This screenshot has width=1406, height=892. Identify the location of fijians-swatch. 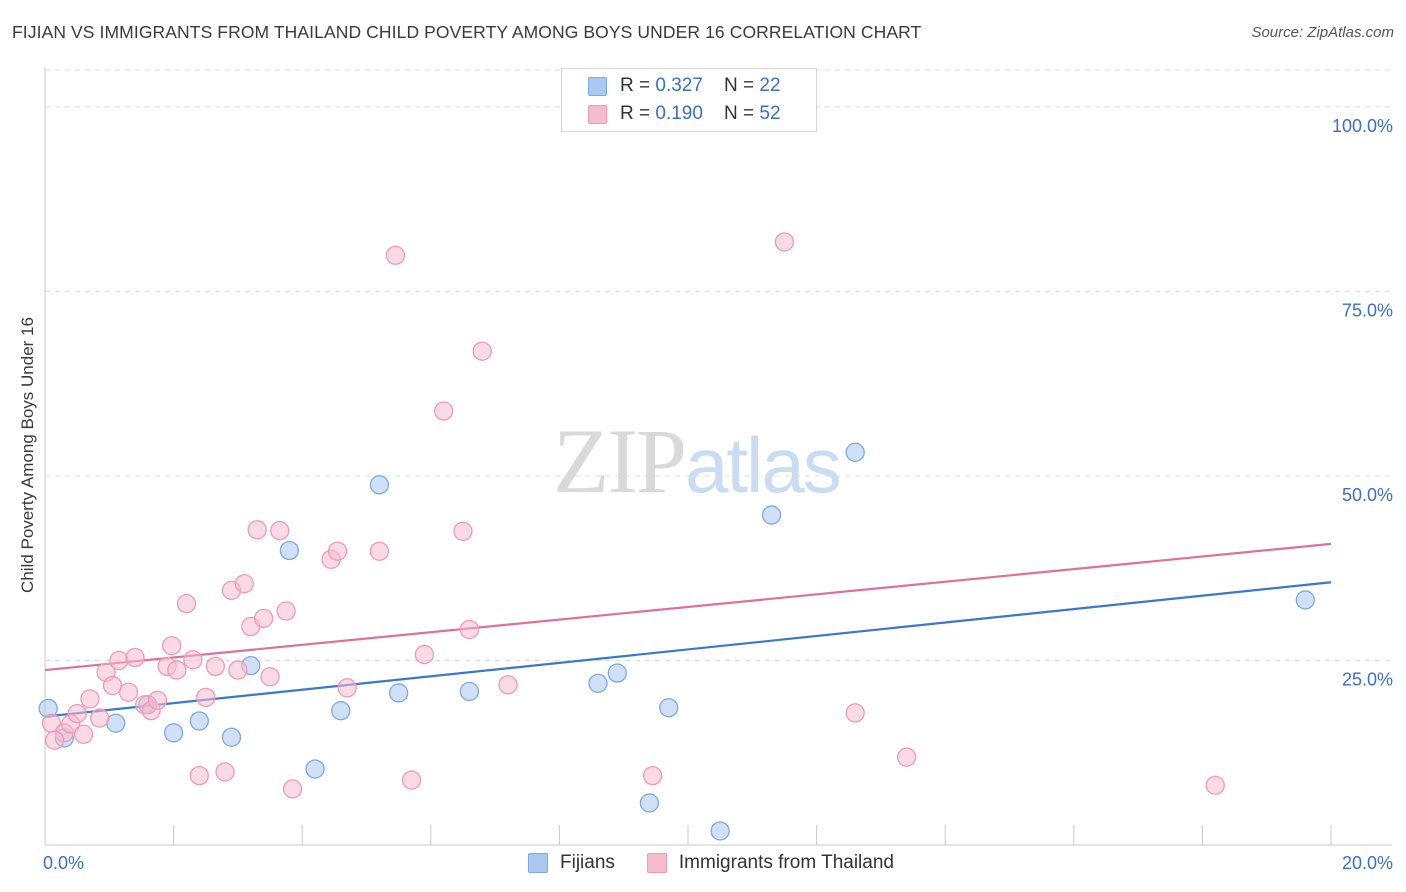
(597, 86).